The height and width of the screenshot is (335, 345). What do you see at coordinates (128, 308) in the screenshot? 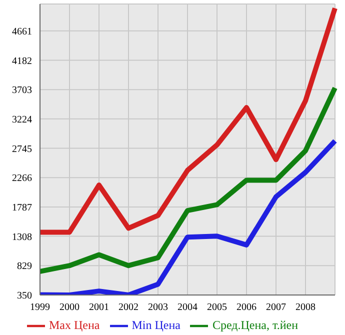
I see `x-tick-label: 2002` at bounding box center [128, 308].